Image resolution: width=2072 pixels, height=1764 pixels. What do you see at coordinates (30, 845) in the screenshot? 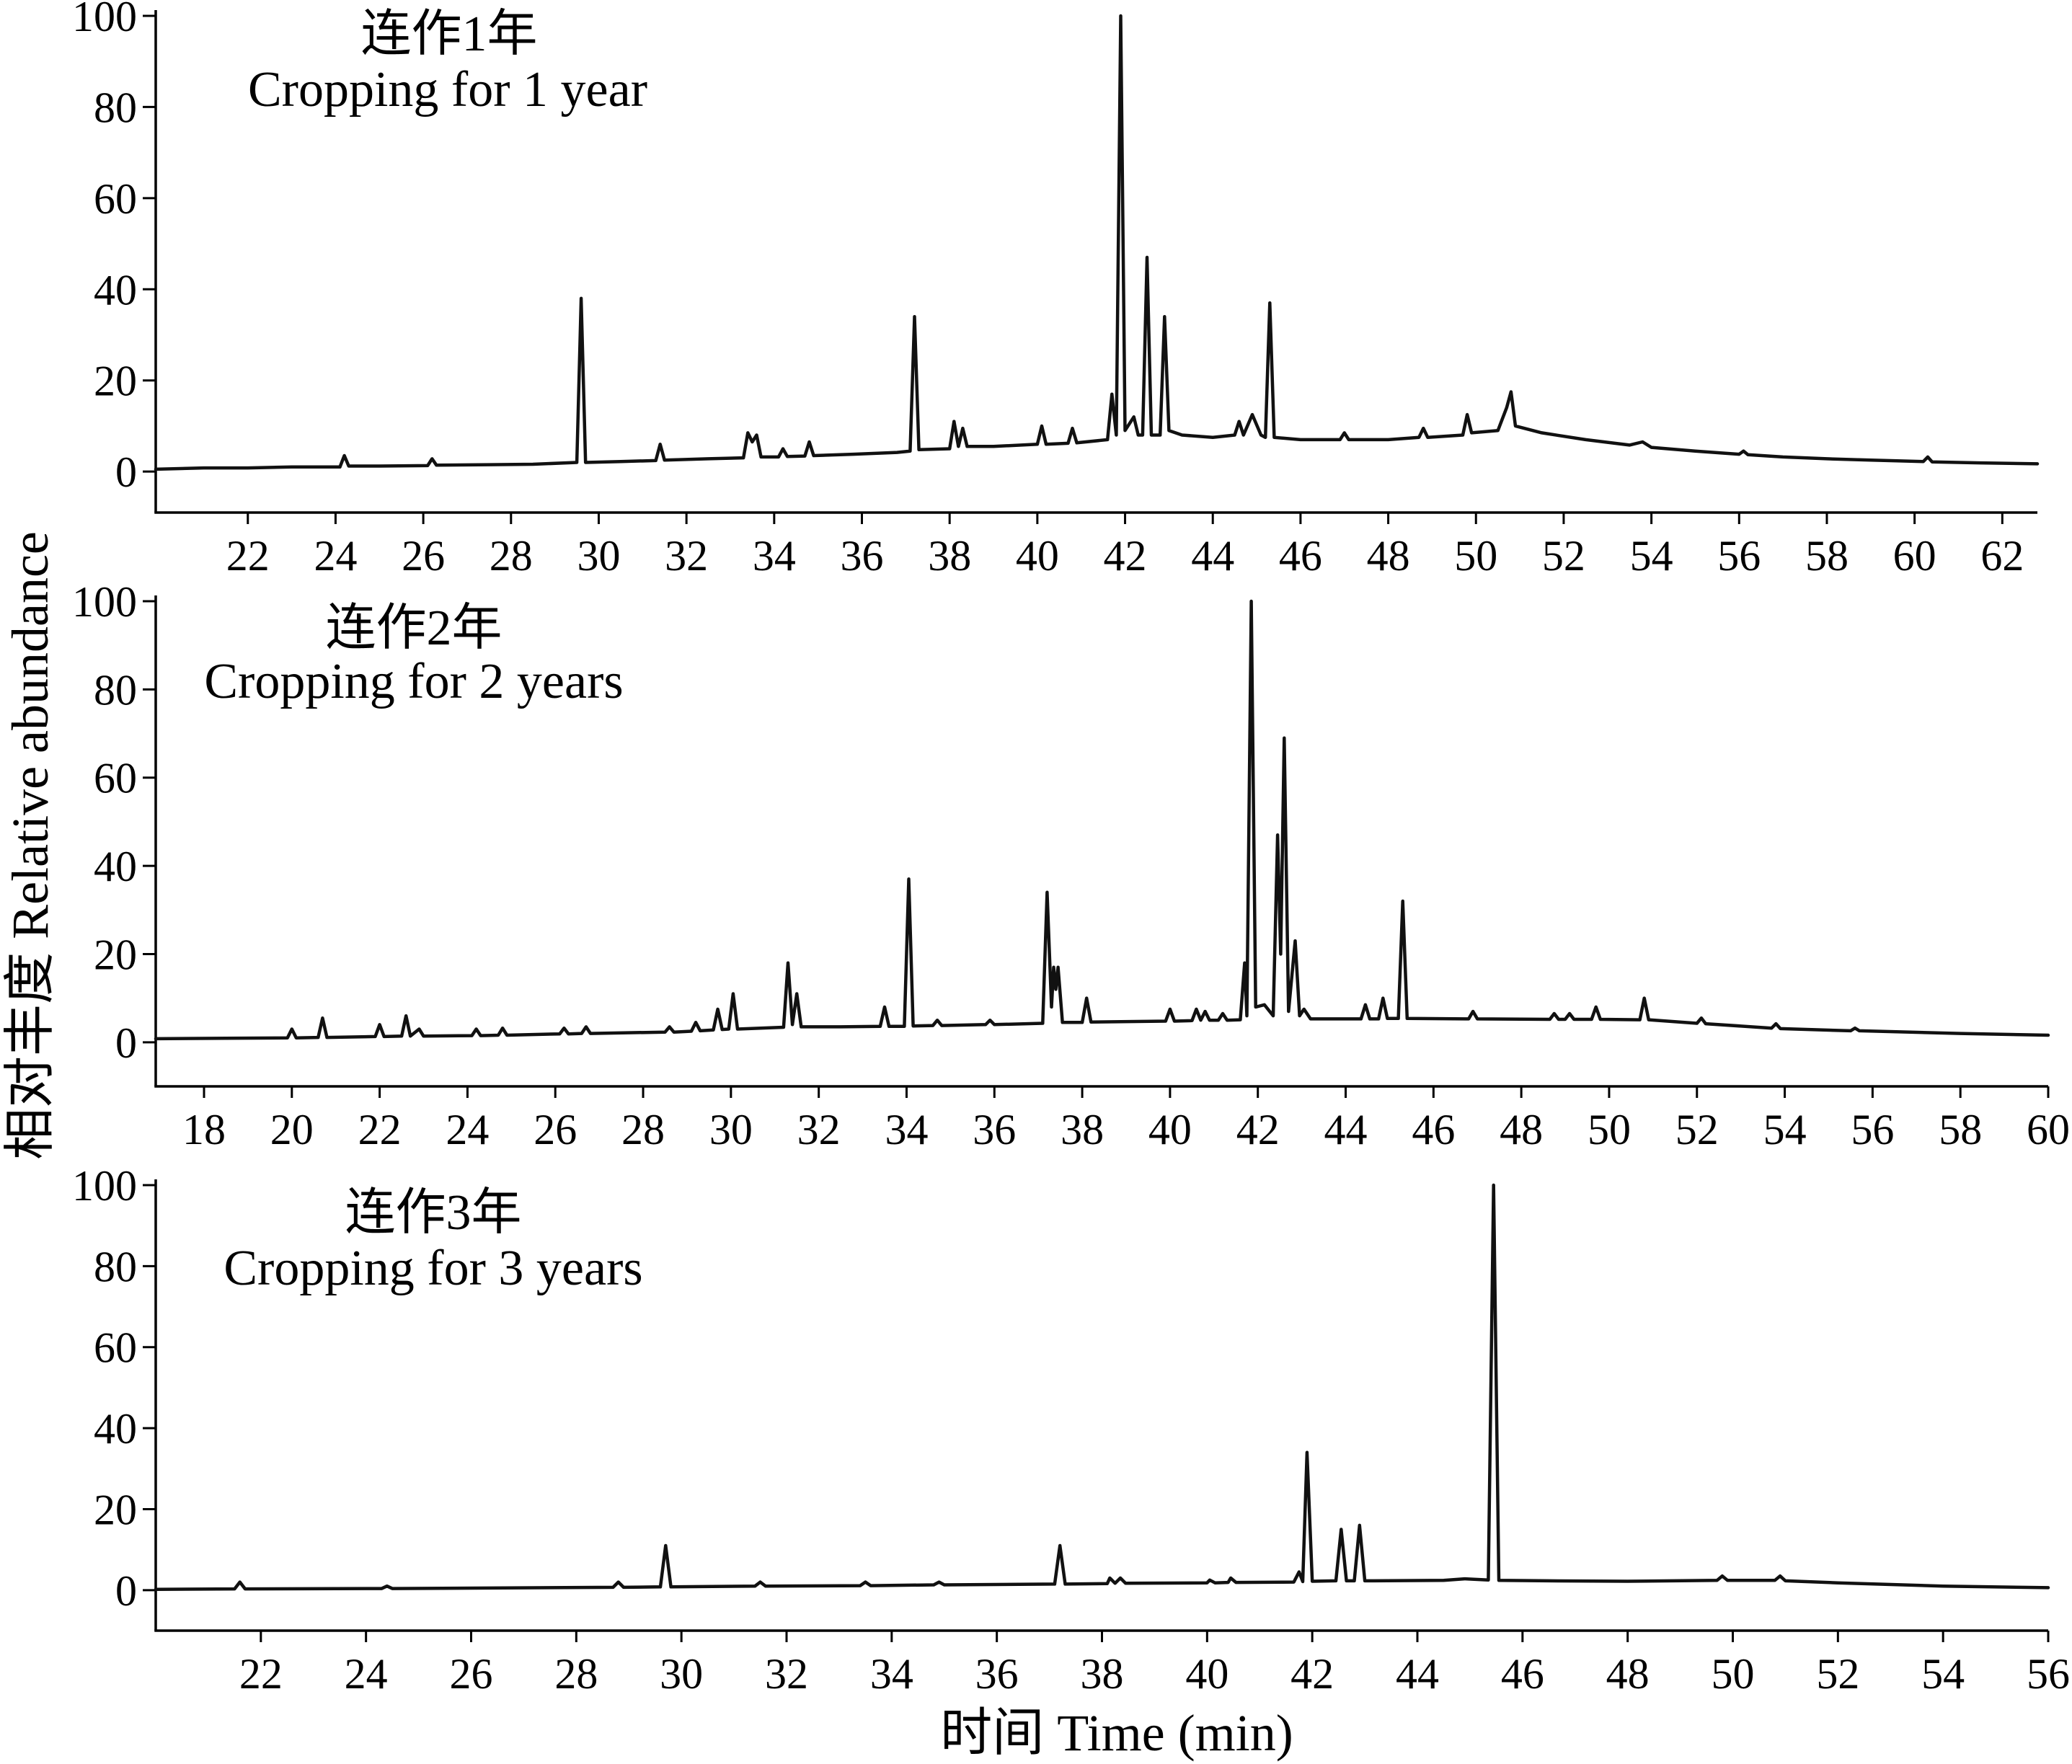
I see `y-axis-title: 相对丰度 Relative abundance` at bounding box center [30, 845].